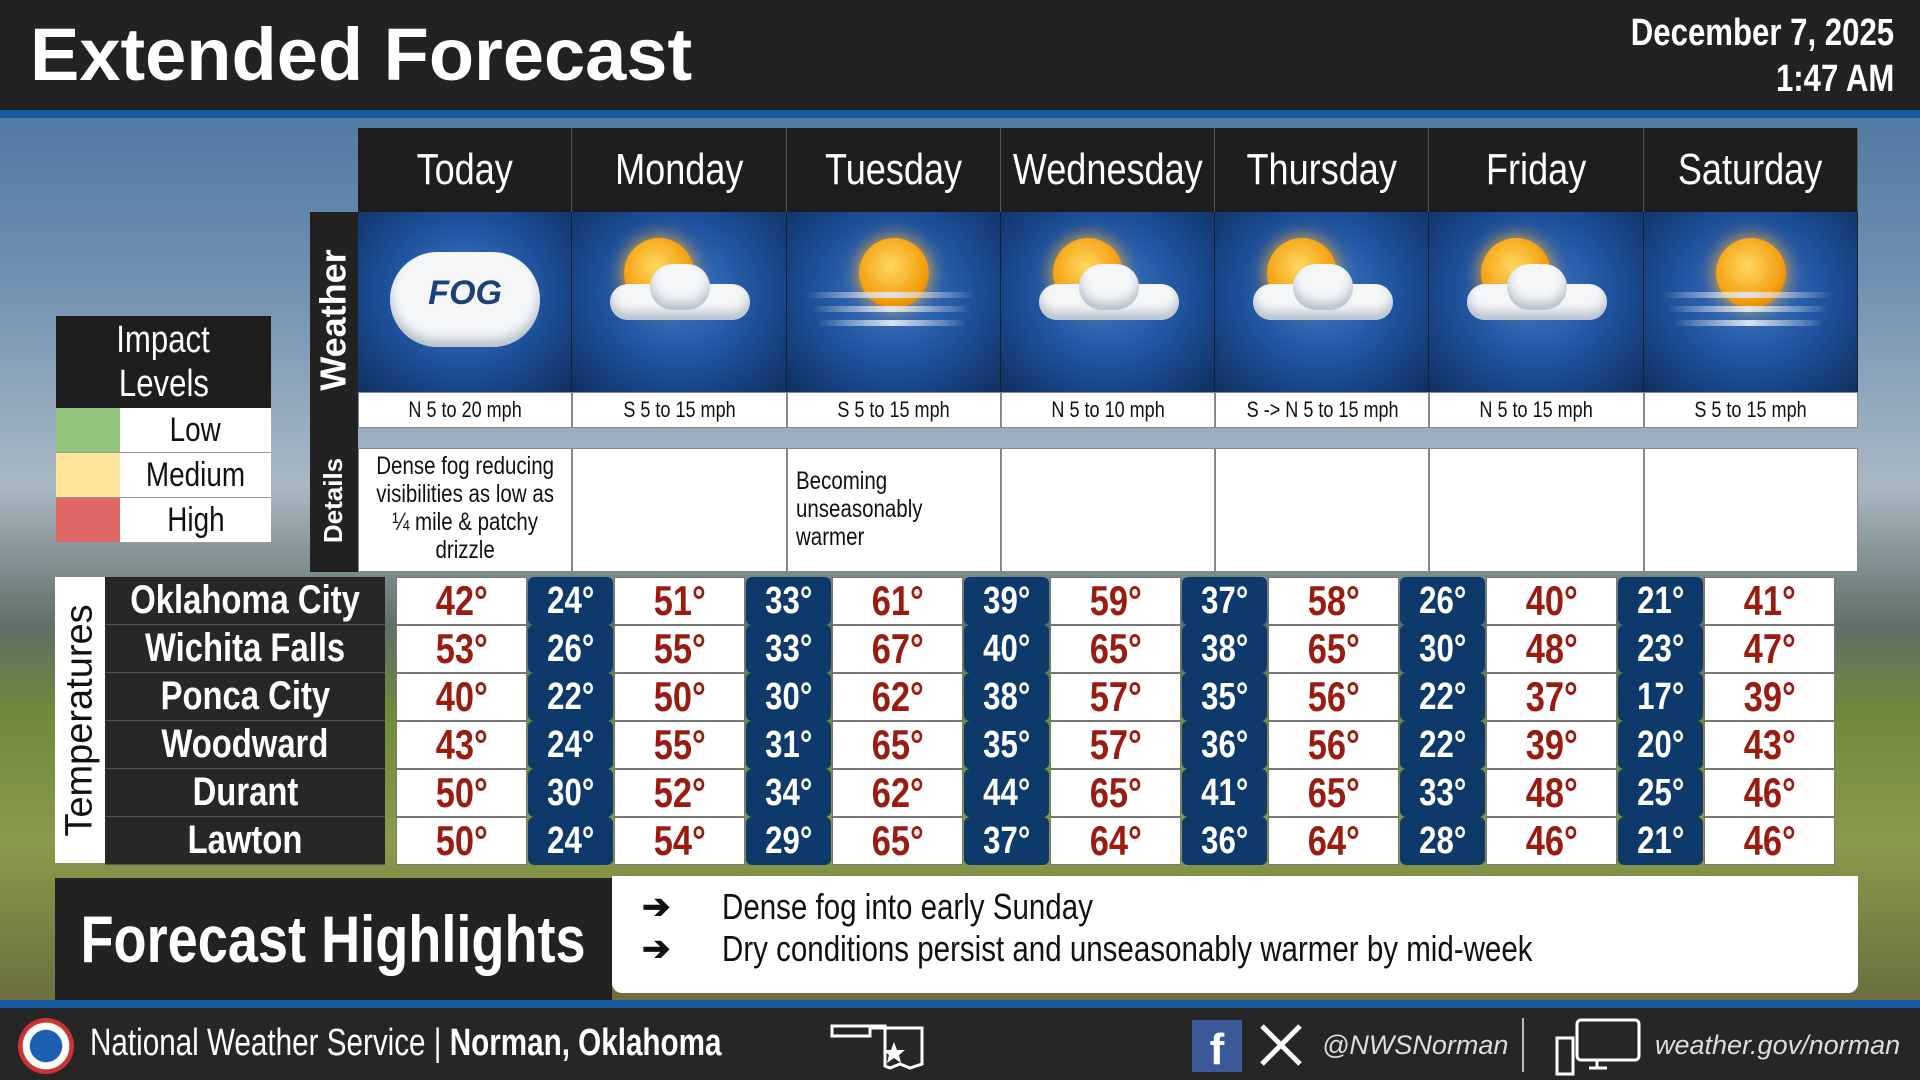 This screenshot has height=1080, width=1920. Describe the element at coordinates (1551, 840) in the screenshot. I see `high-temp: 46°` at that location.